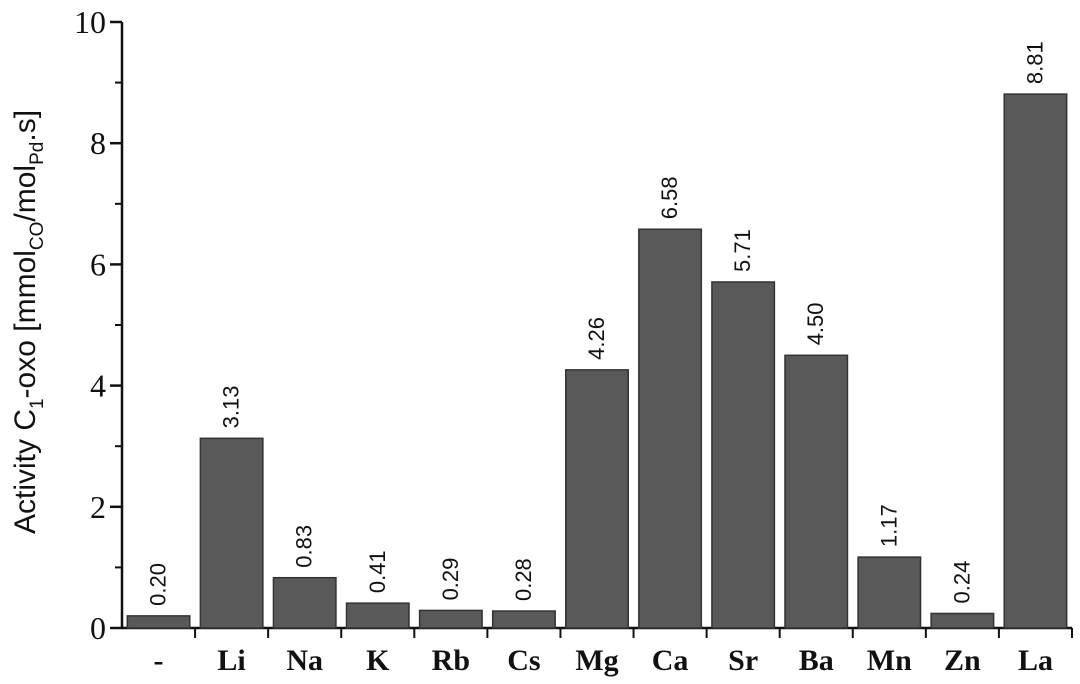 This screenshot has height=684, width=1080. Describe the element at coordinates (304, 546) in the screenshot. I see `data-label: 0.83` at that location.